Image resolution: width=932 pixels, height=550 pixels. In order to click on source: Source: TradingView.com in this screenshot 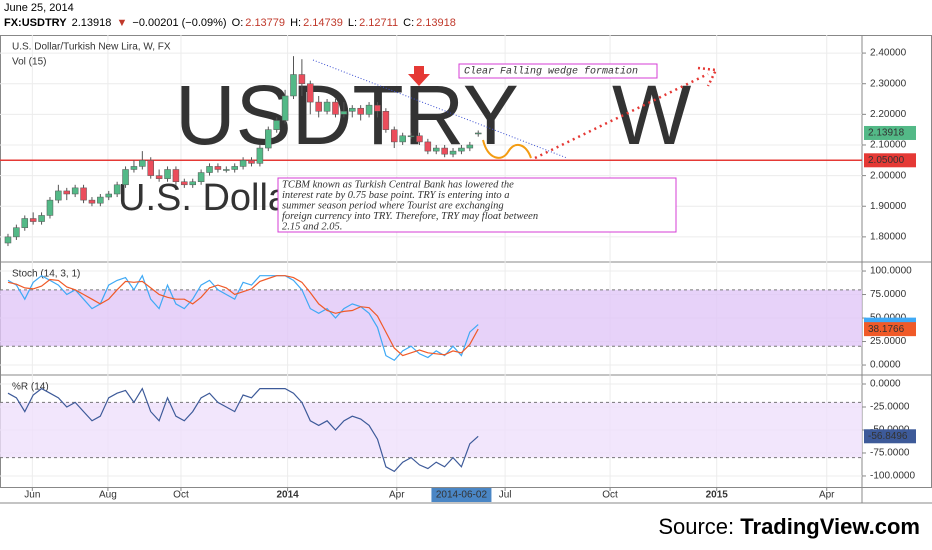, I will do `click(789, 527)`.